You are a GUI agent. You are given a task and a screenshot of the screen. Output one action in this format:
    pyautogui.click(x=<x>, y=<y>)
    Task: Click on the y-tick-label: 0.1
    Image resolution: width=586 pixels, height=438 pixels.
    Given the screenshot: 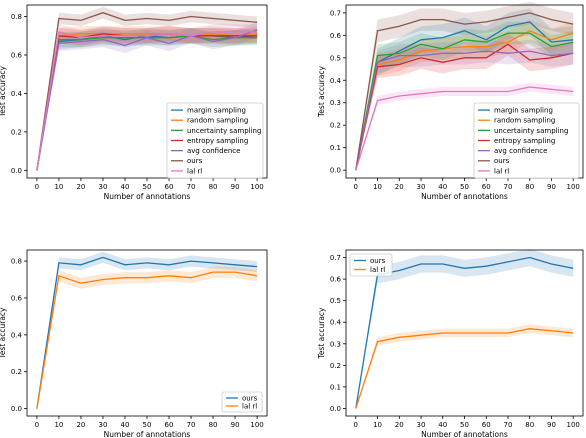 What is the action you would take?
    pyautogui.click(x=335, y=148)
    